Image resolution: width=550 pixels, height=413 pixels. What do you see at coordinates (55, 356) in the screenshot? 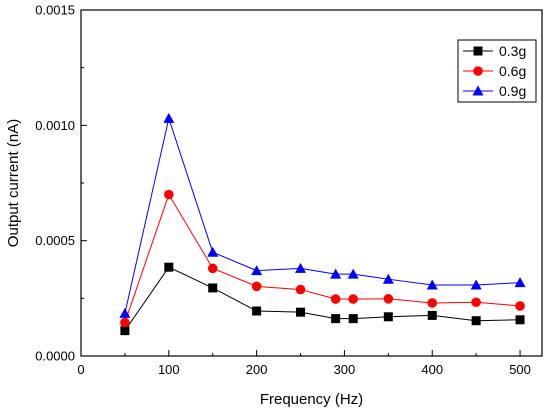
I see `y-tick-label: 0.0000` at bounding box center [55, 356].